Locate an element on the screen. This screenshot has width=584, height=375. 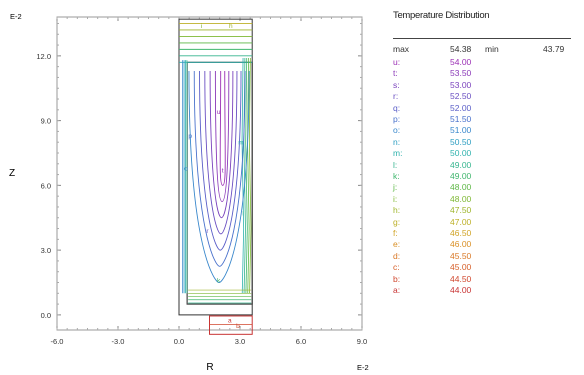
level-letter: n: is located at coordinates (397, 141).